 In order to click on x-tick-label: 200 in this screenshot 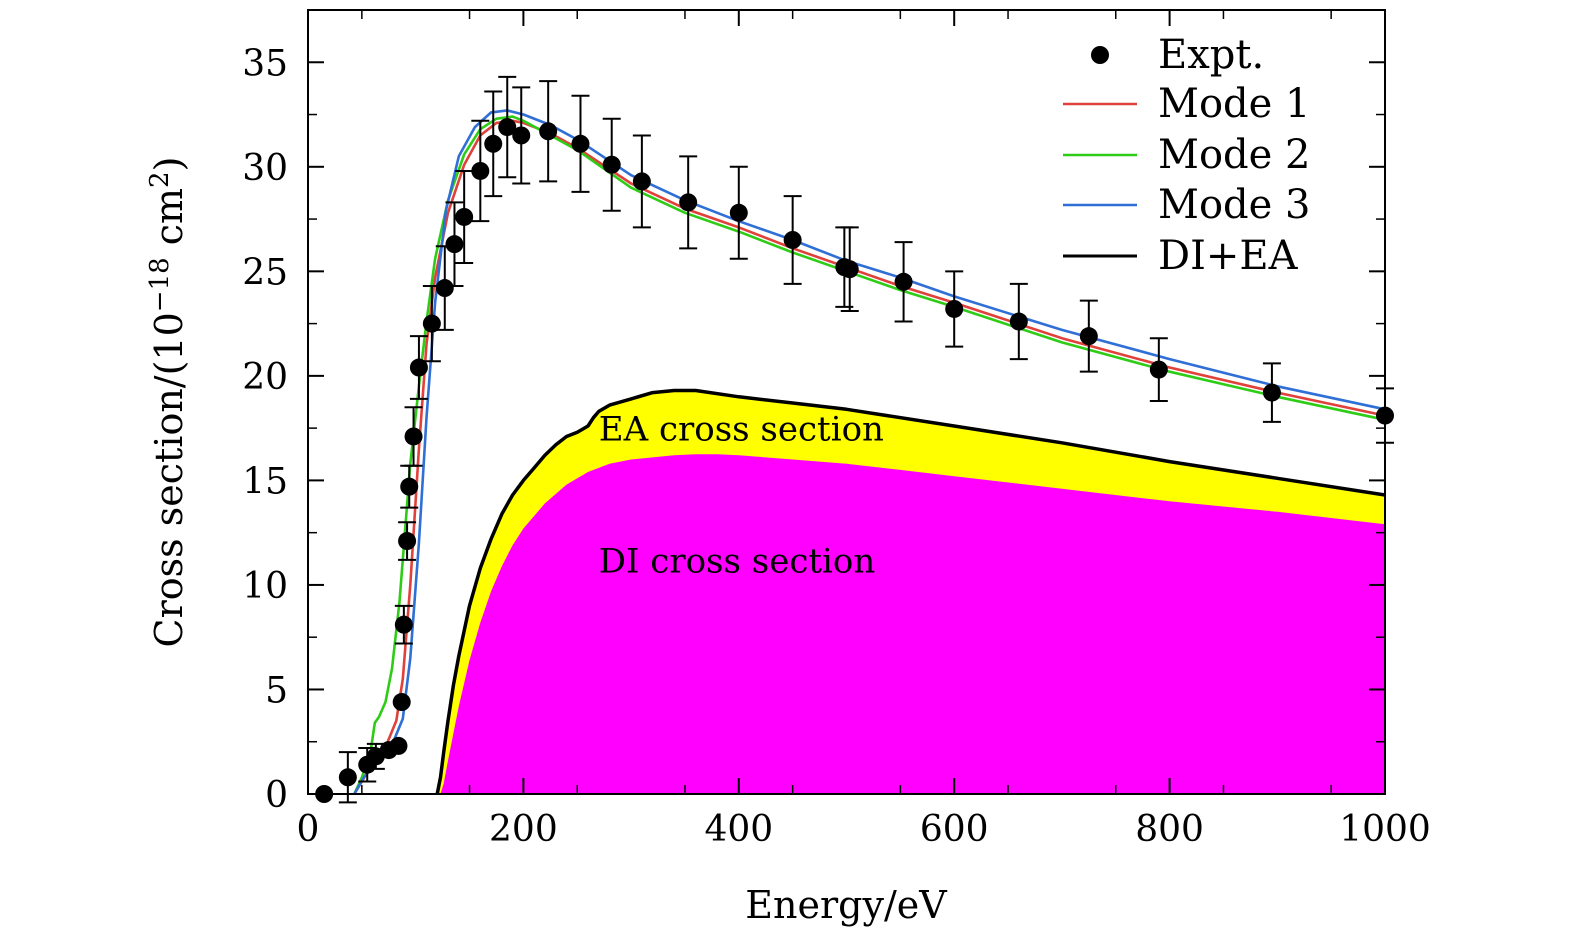, I will do `click(523, 829)`.